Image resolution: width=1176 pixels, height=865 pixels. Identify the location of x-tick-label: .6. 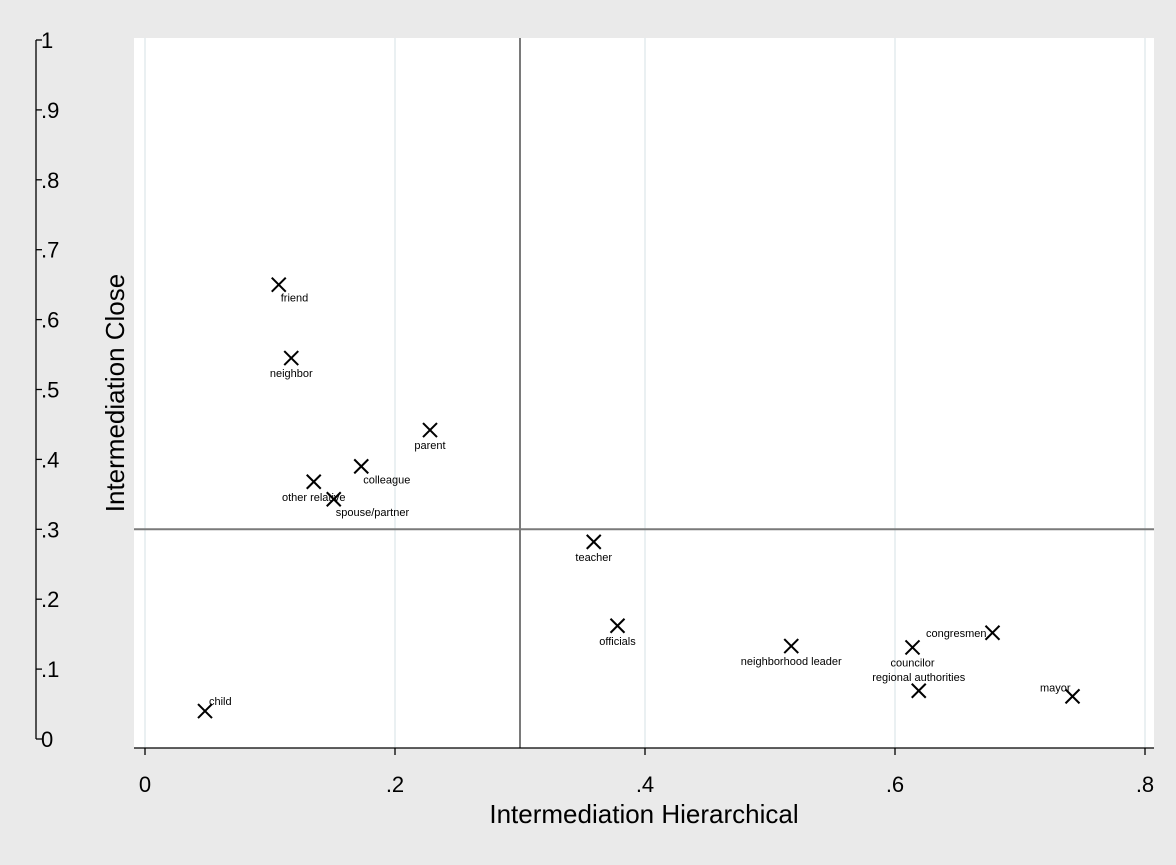
(895, 784).